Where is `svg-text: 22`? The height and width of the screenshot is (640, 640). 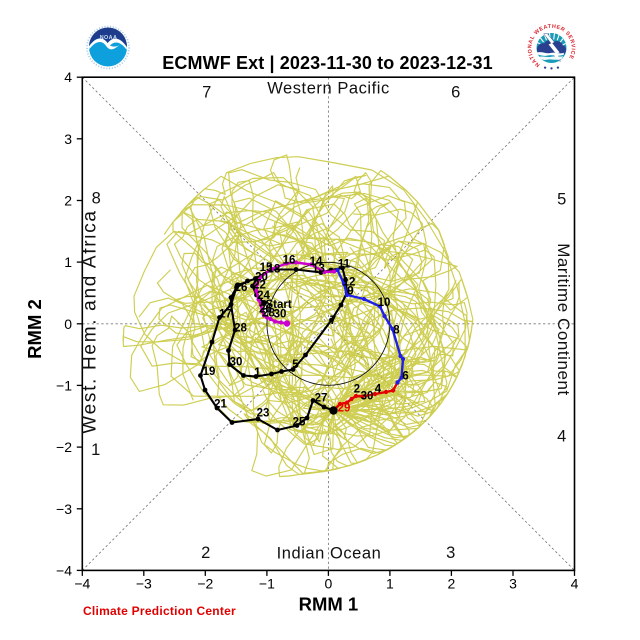 svg-text: 22 is located at coordinates (259, 285).